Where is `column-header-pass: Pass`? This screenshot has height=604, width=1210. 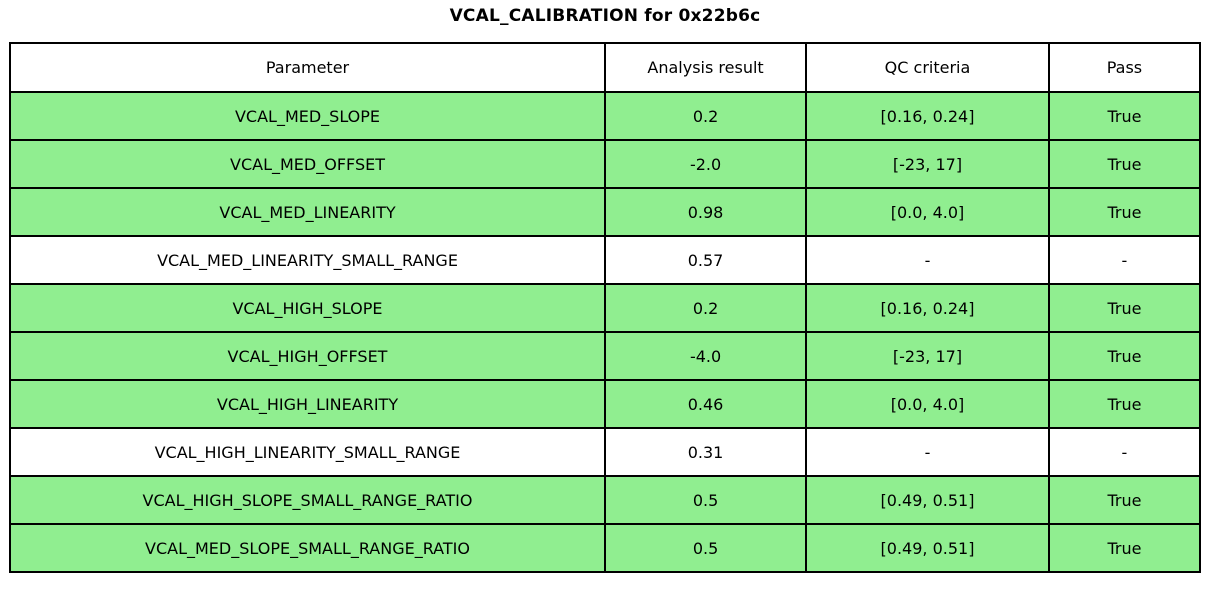 column-header-pass: Pass is located at coordinates (1124, 67).